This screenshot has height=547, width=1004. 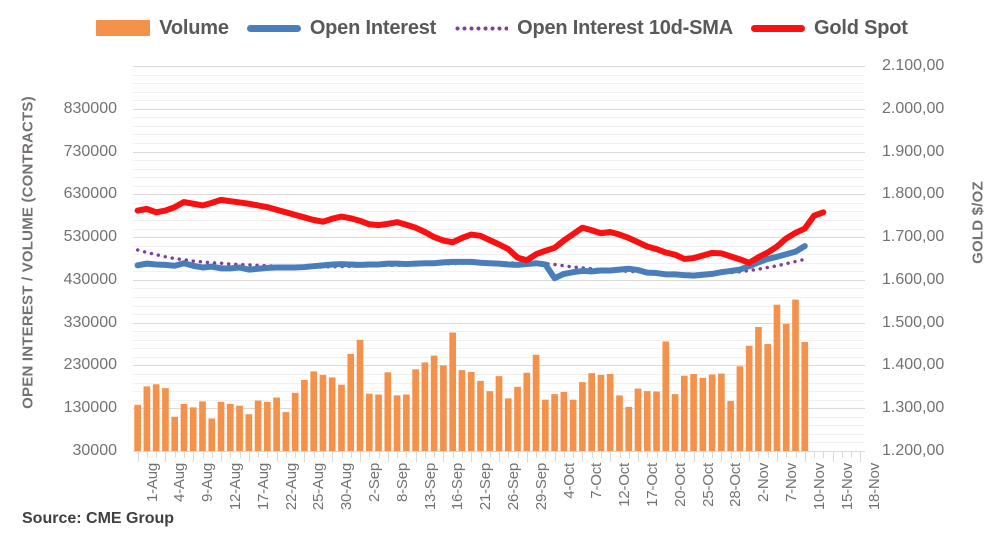 What do you see at coordinates (235, 487) in the screenshot?
I see `x-axis-label: 12-Aug` at bounding box center [235, 487].